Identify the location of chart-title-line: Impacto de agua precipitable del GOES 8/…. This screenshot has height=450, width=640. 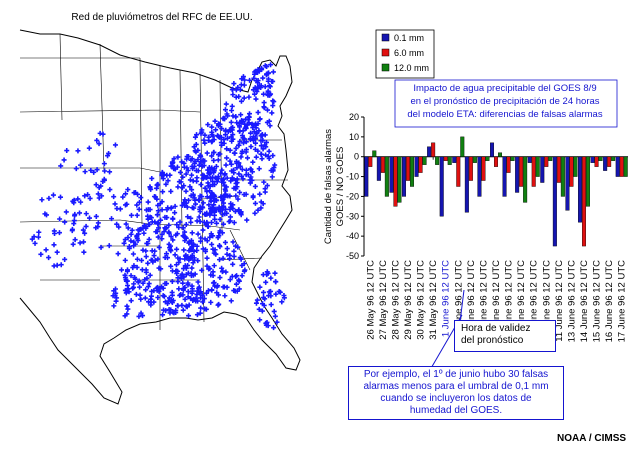
(504, 88).